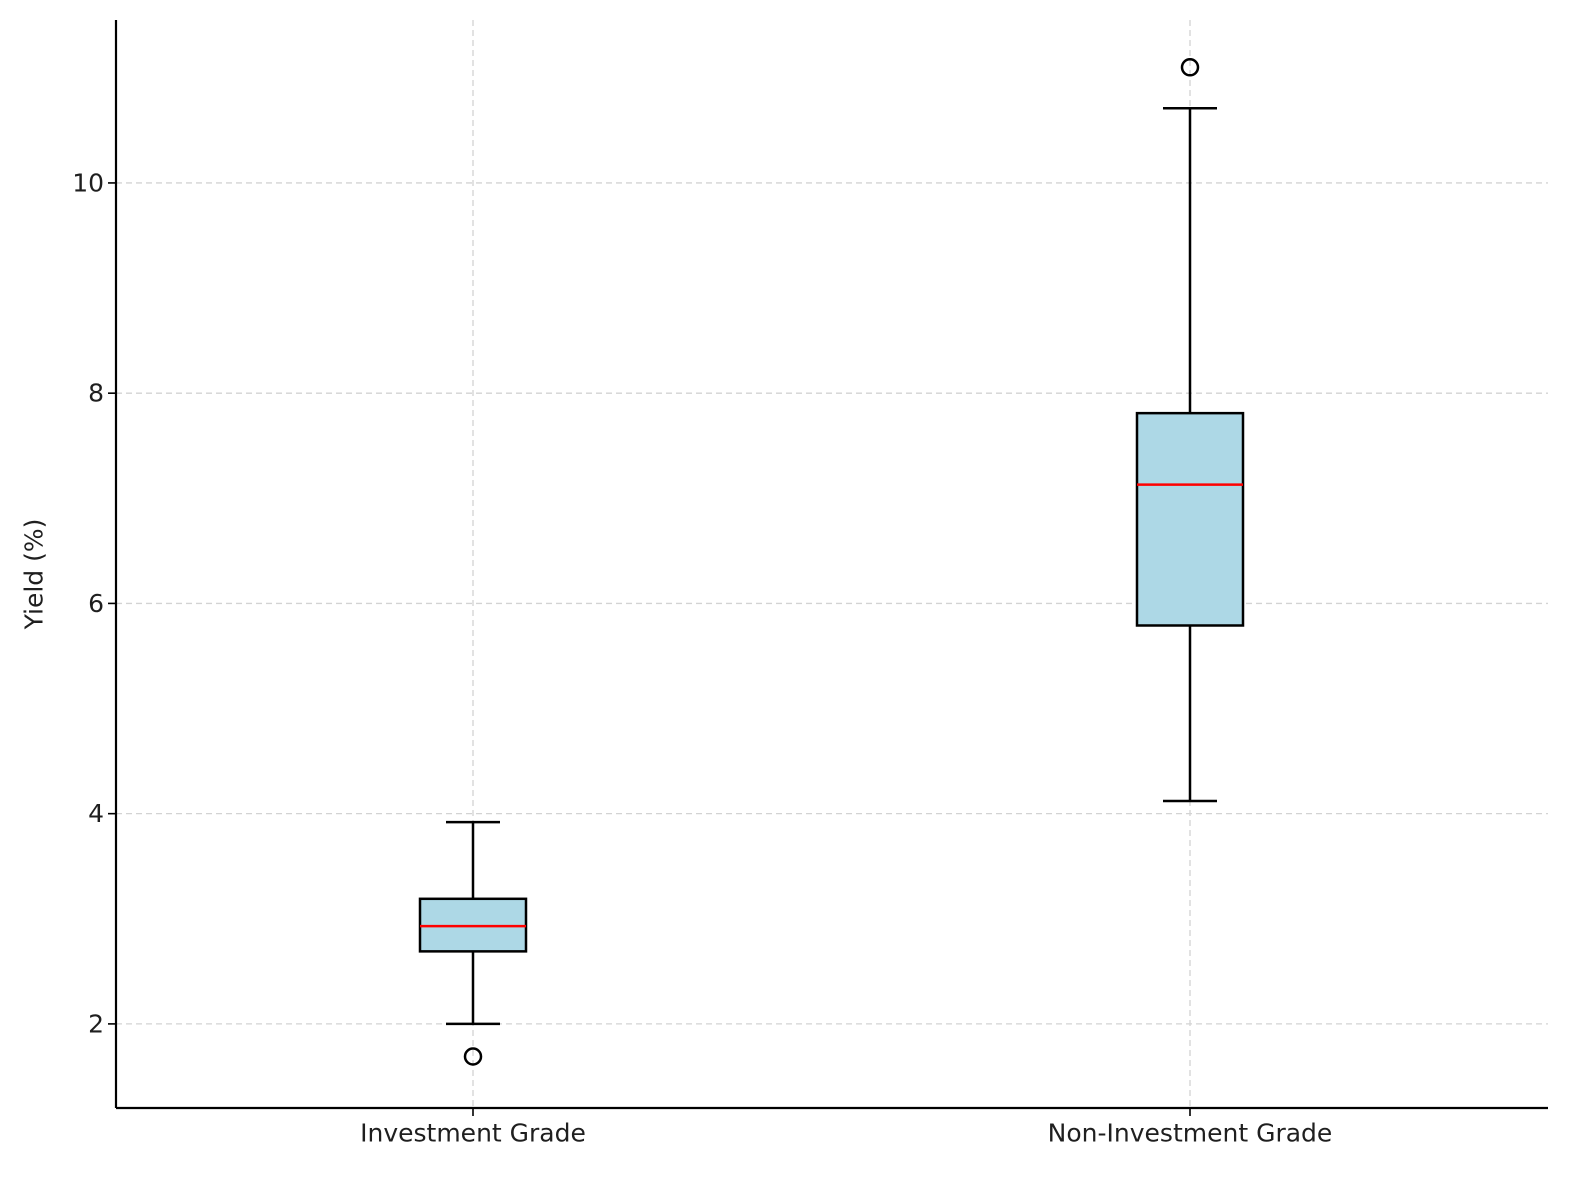 Image resolution: width=1580 pixels, height=1180 pixels. Describe the element at coordinates (473, 943) in the screenshot. I see `box-investment-grade` at that location.